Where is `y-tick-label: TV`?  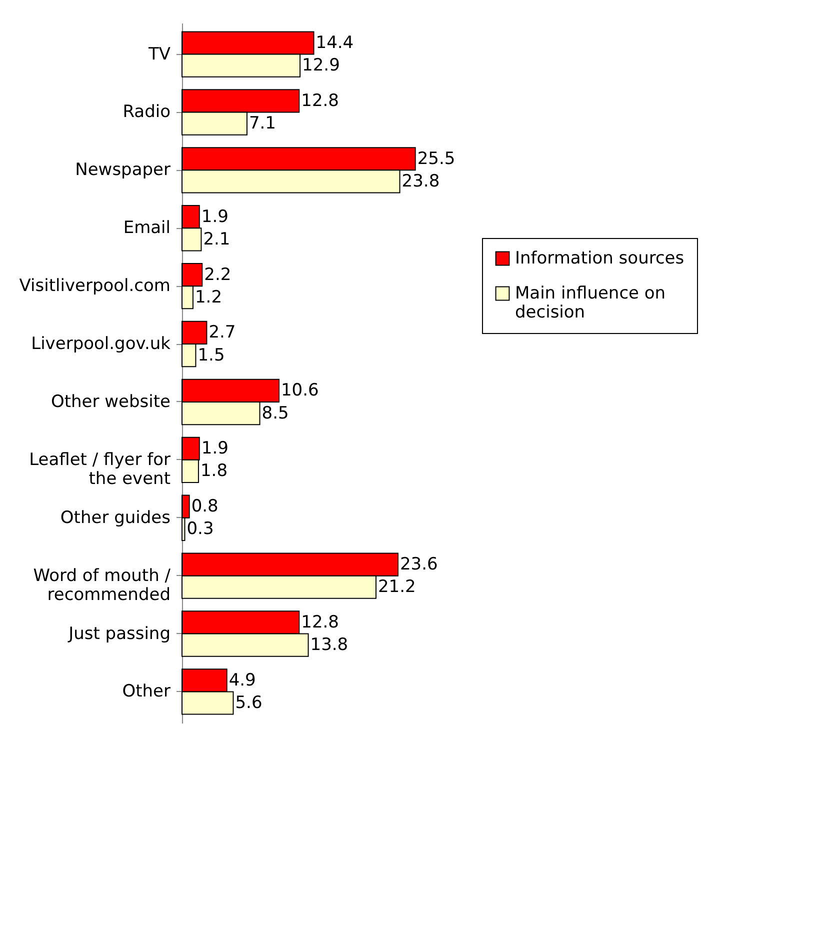
y-tick-label: TV is located at coordinates (159, 54).